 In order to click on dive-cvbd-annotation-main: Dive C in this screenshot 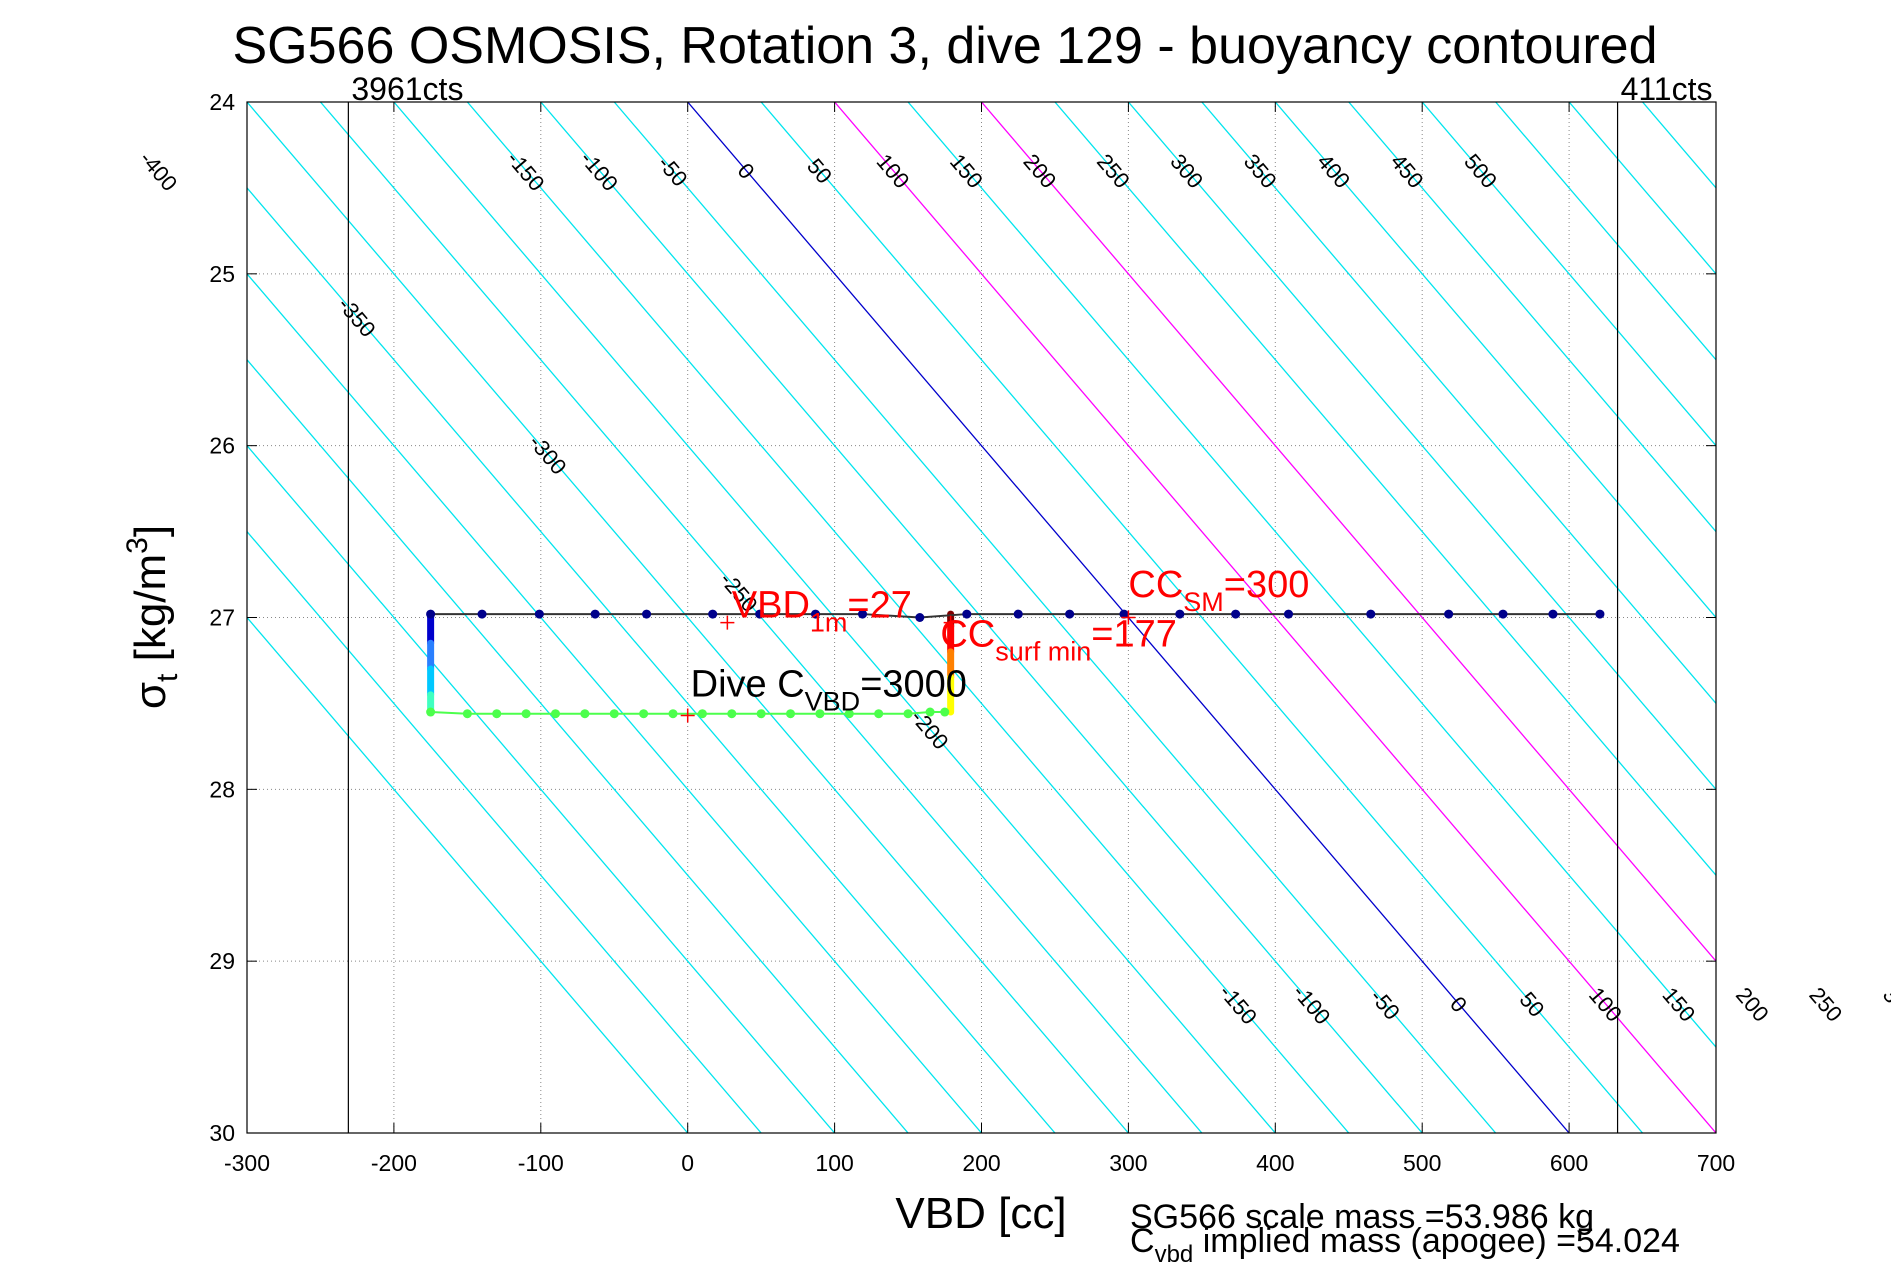, I will do `click(748, 685)`.